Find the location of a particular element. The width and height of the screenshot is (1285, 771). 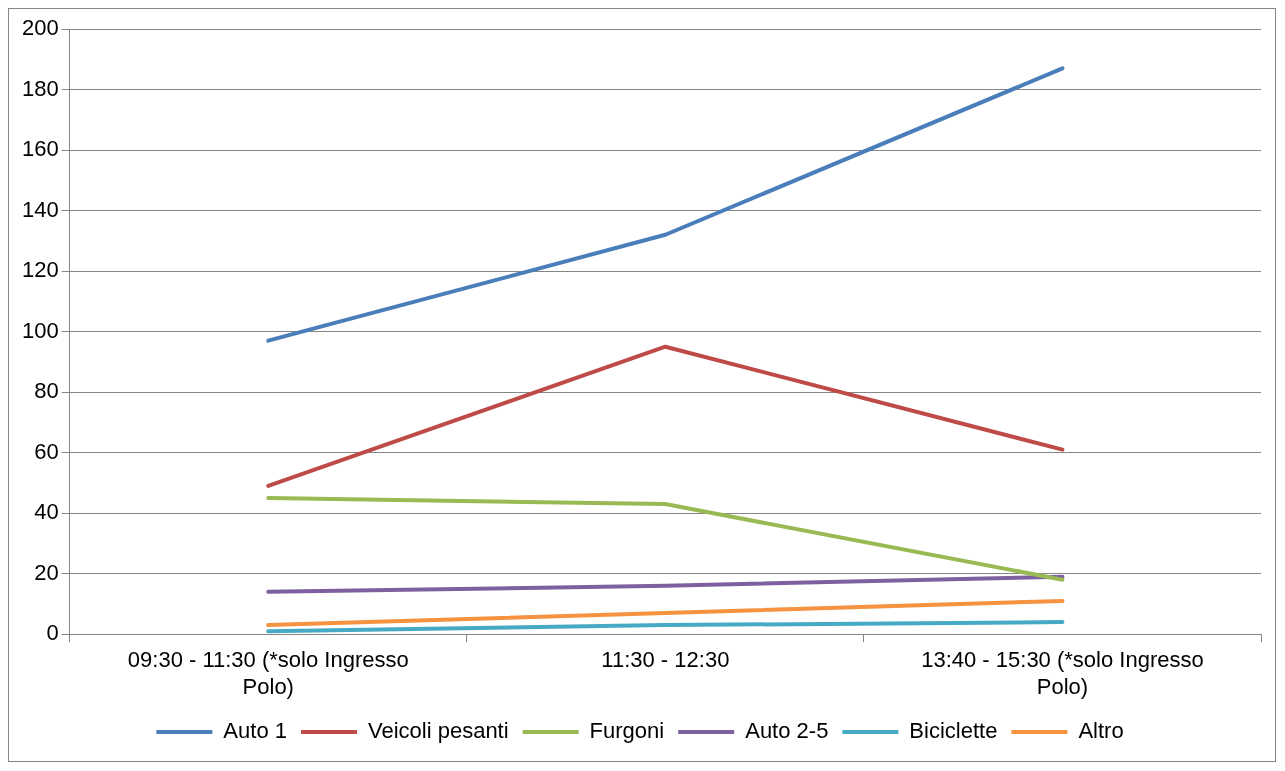

legend-label: Furgoni is located at coordinates (627, 731).